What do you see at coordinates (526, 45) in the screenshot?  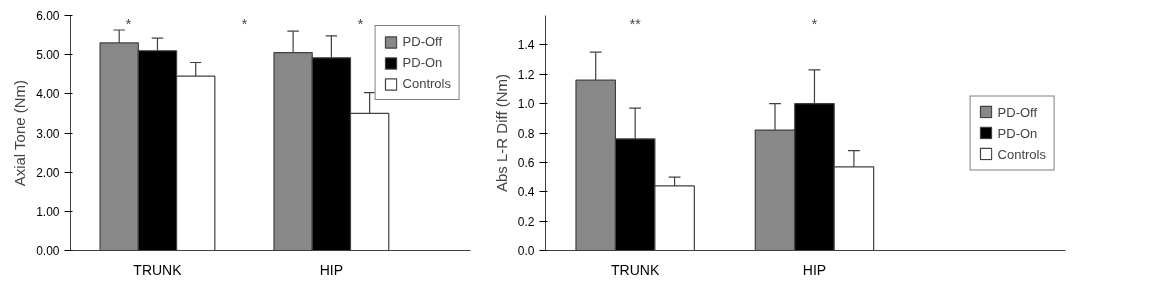 I see `y-tick-label: 1.4` at bounding box center [526, 45].